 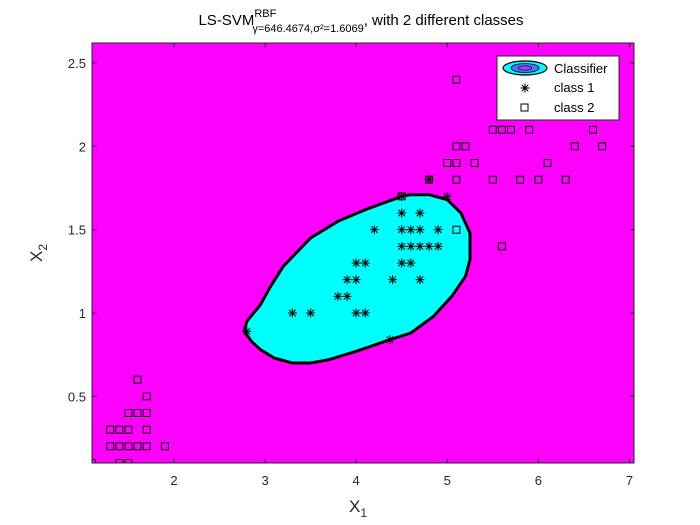 What do you see at coordinates (538, 480) in the screenshot?
I see `x-tick-label: 6` at bounding box center [538, 480].